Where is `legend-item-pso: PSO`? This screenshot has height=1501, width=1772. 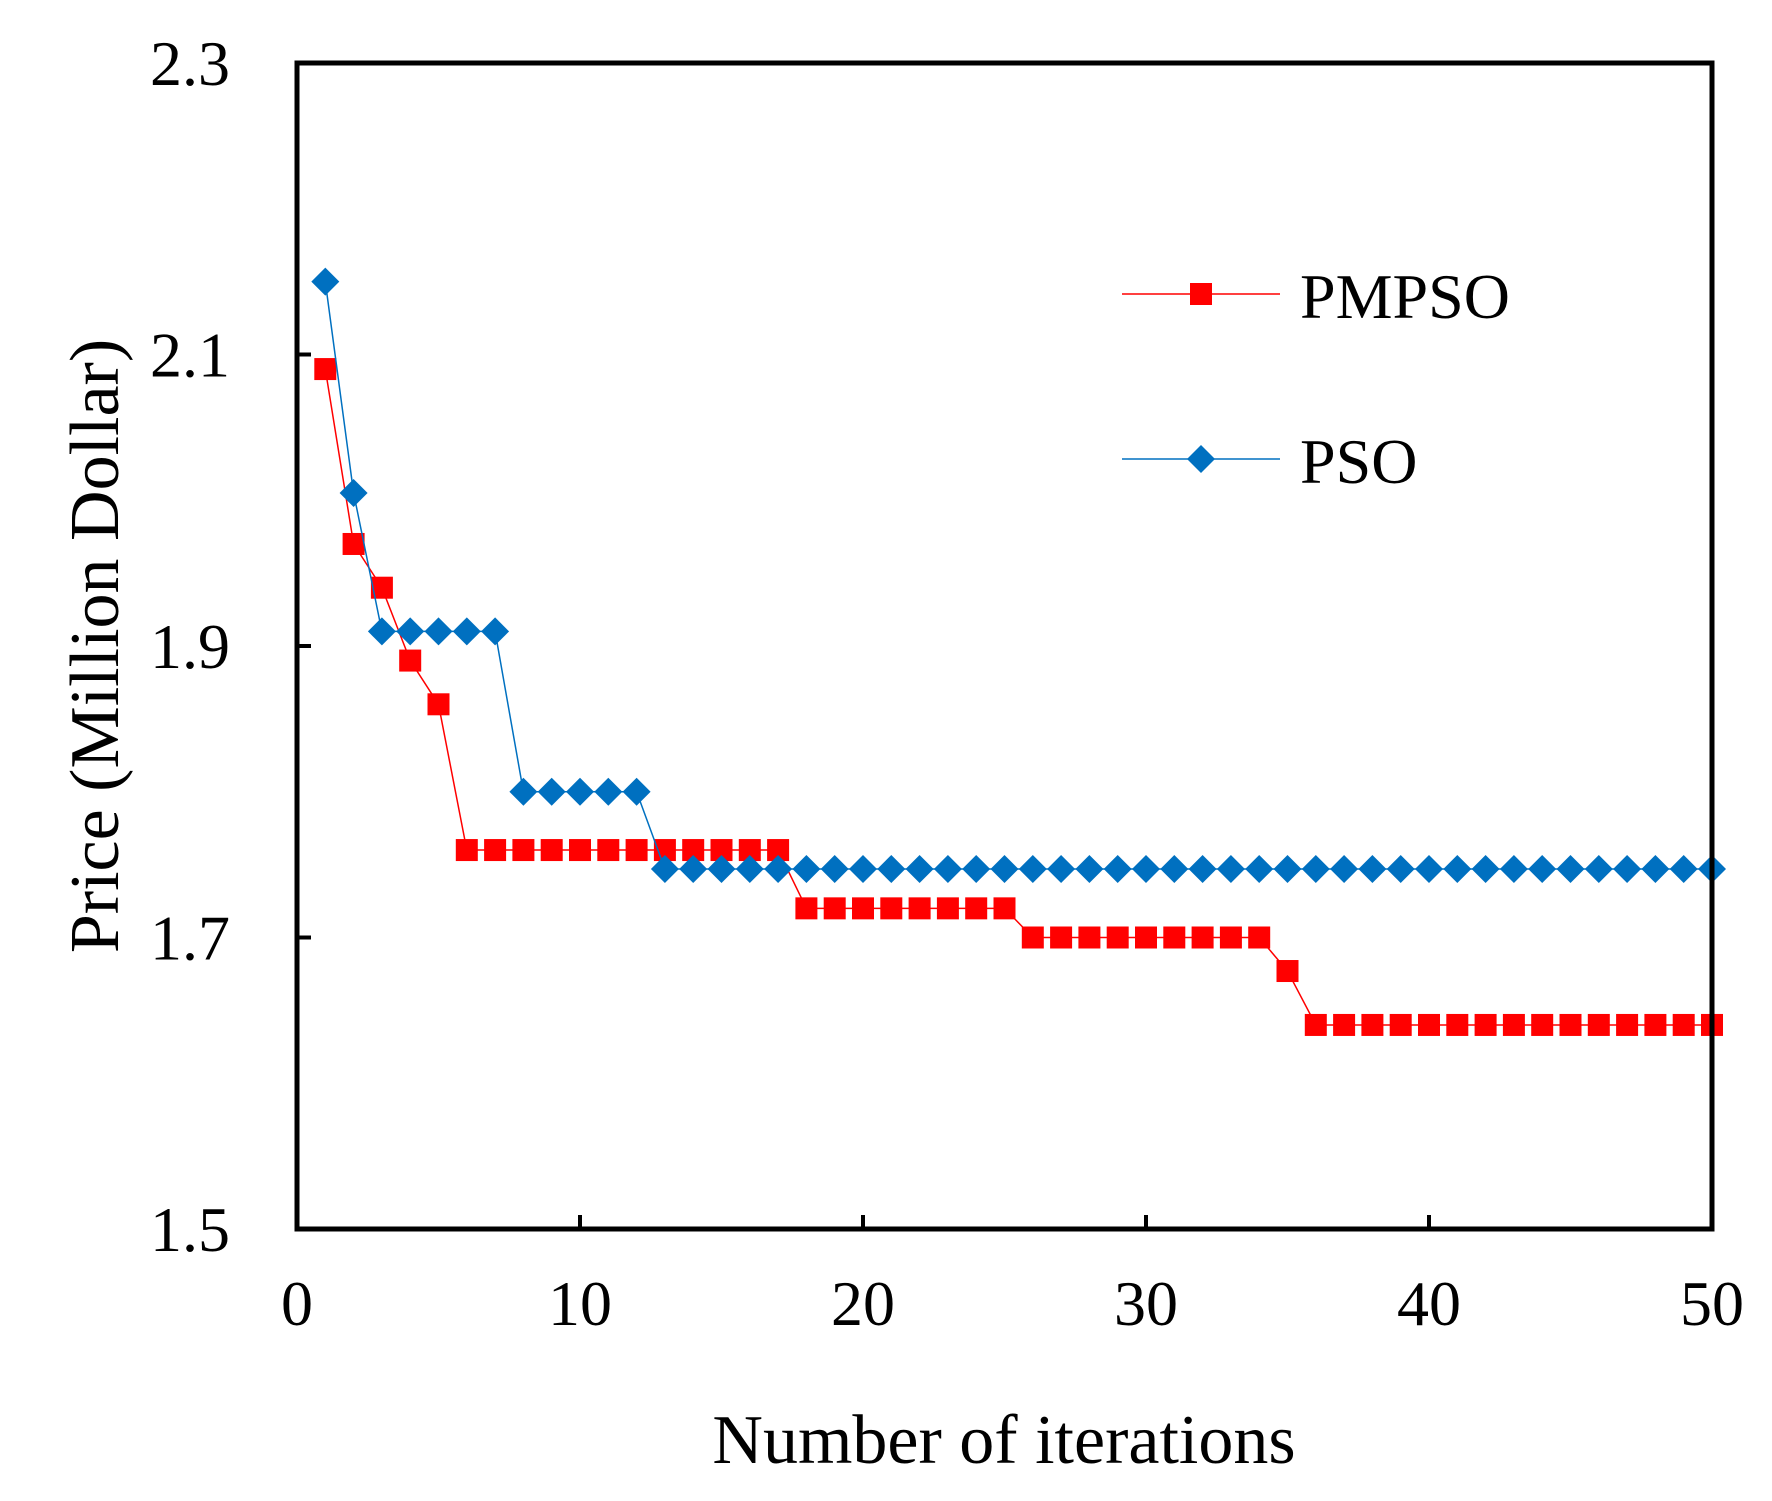
legend-item-pso: PSO is located at coordinates (1269, 461).